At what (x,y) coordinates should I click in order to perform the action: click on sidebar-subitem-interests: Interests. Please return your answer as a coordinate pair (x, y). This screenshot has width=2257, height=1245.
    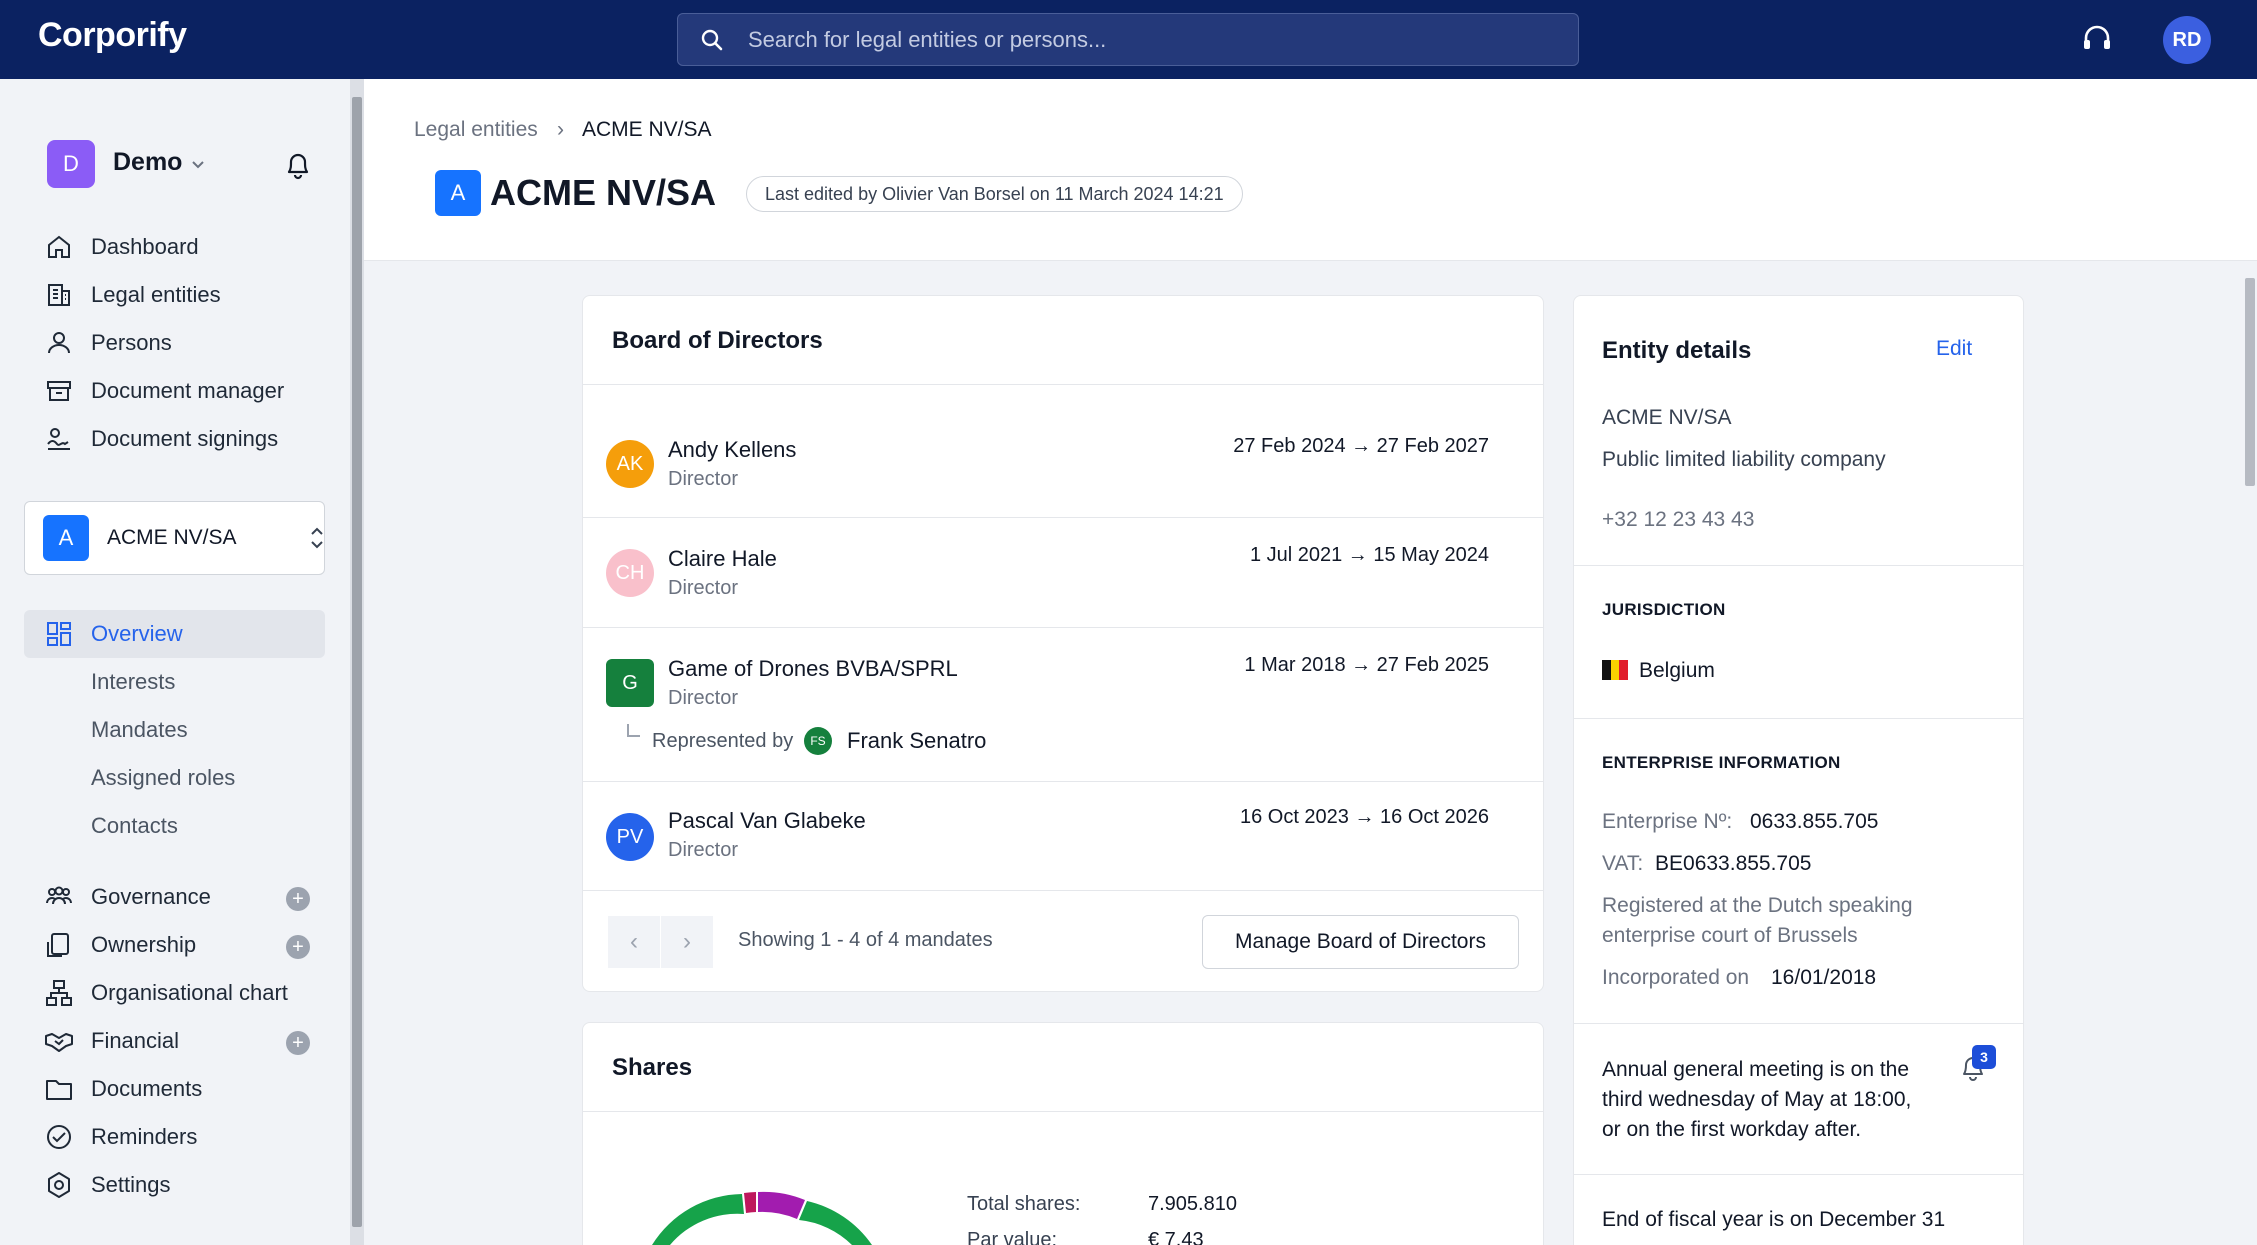
    Looking at the image, I should click on (133, 681).